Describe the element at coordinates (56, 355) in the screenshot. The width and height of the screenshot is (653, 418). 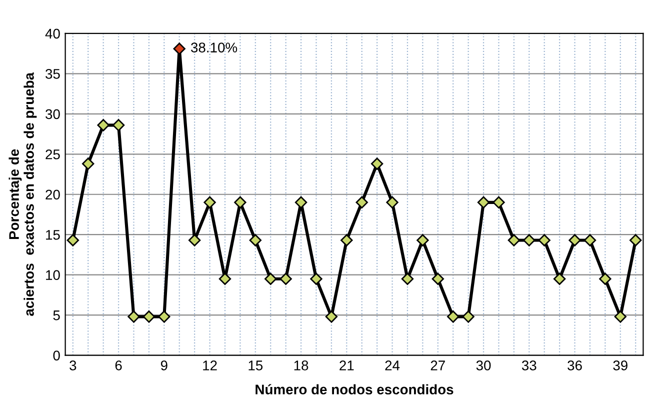
I see `y-tick-label: 0` at that location.